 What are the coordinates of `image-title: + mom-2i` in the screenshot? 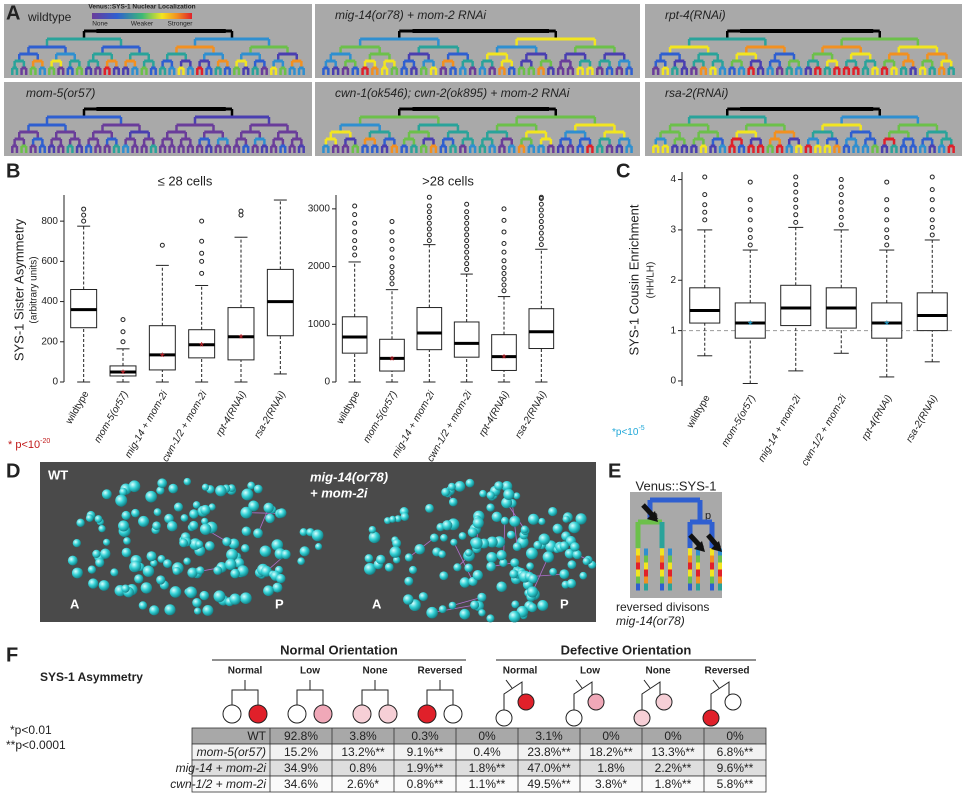 It's located at (339, 492).